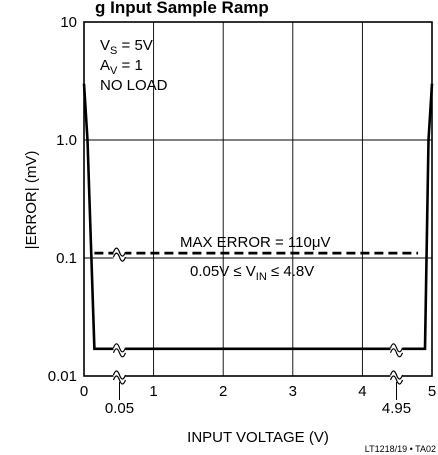  I want to click on y-tick-label-1.0: 1.0, so click(66, 140).